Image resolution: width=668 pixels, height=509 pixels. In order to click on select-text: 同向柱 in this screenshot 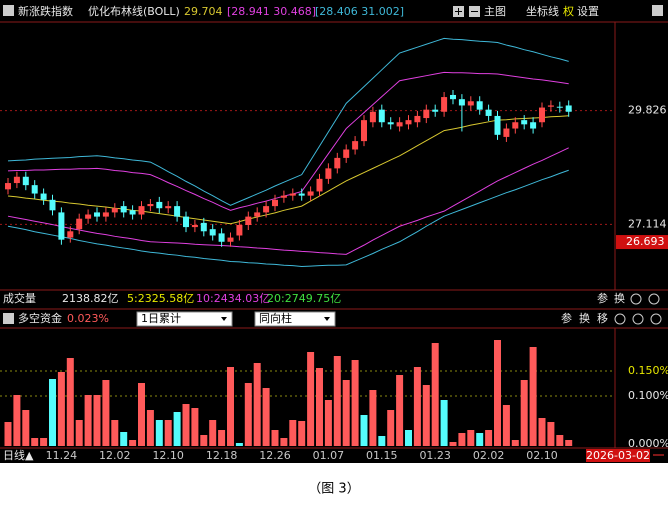, I will do `click(275, 318)`.